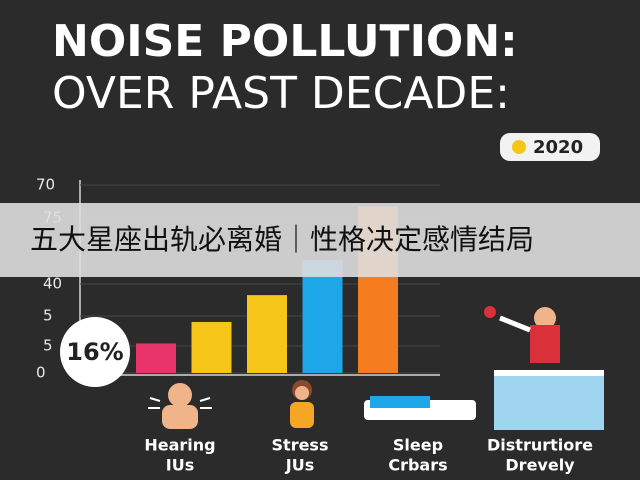  I want to click on badge-circle, so click(95, 352).